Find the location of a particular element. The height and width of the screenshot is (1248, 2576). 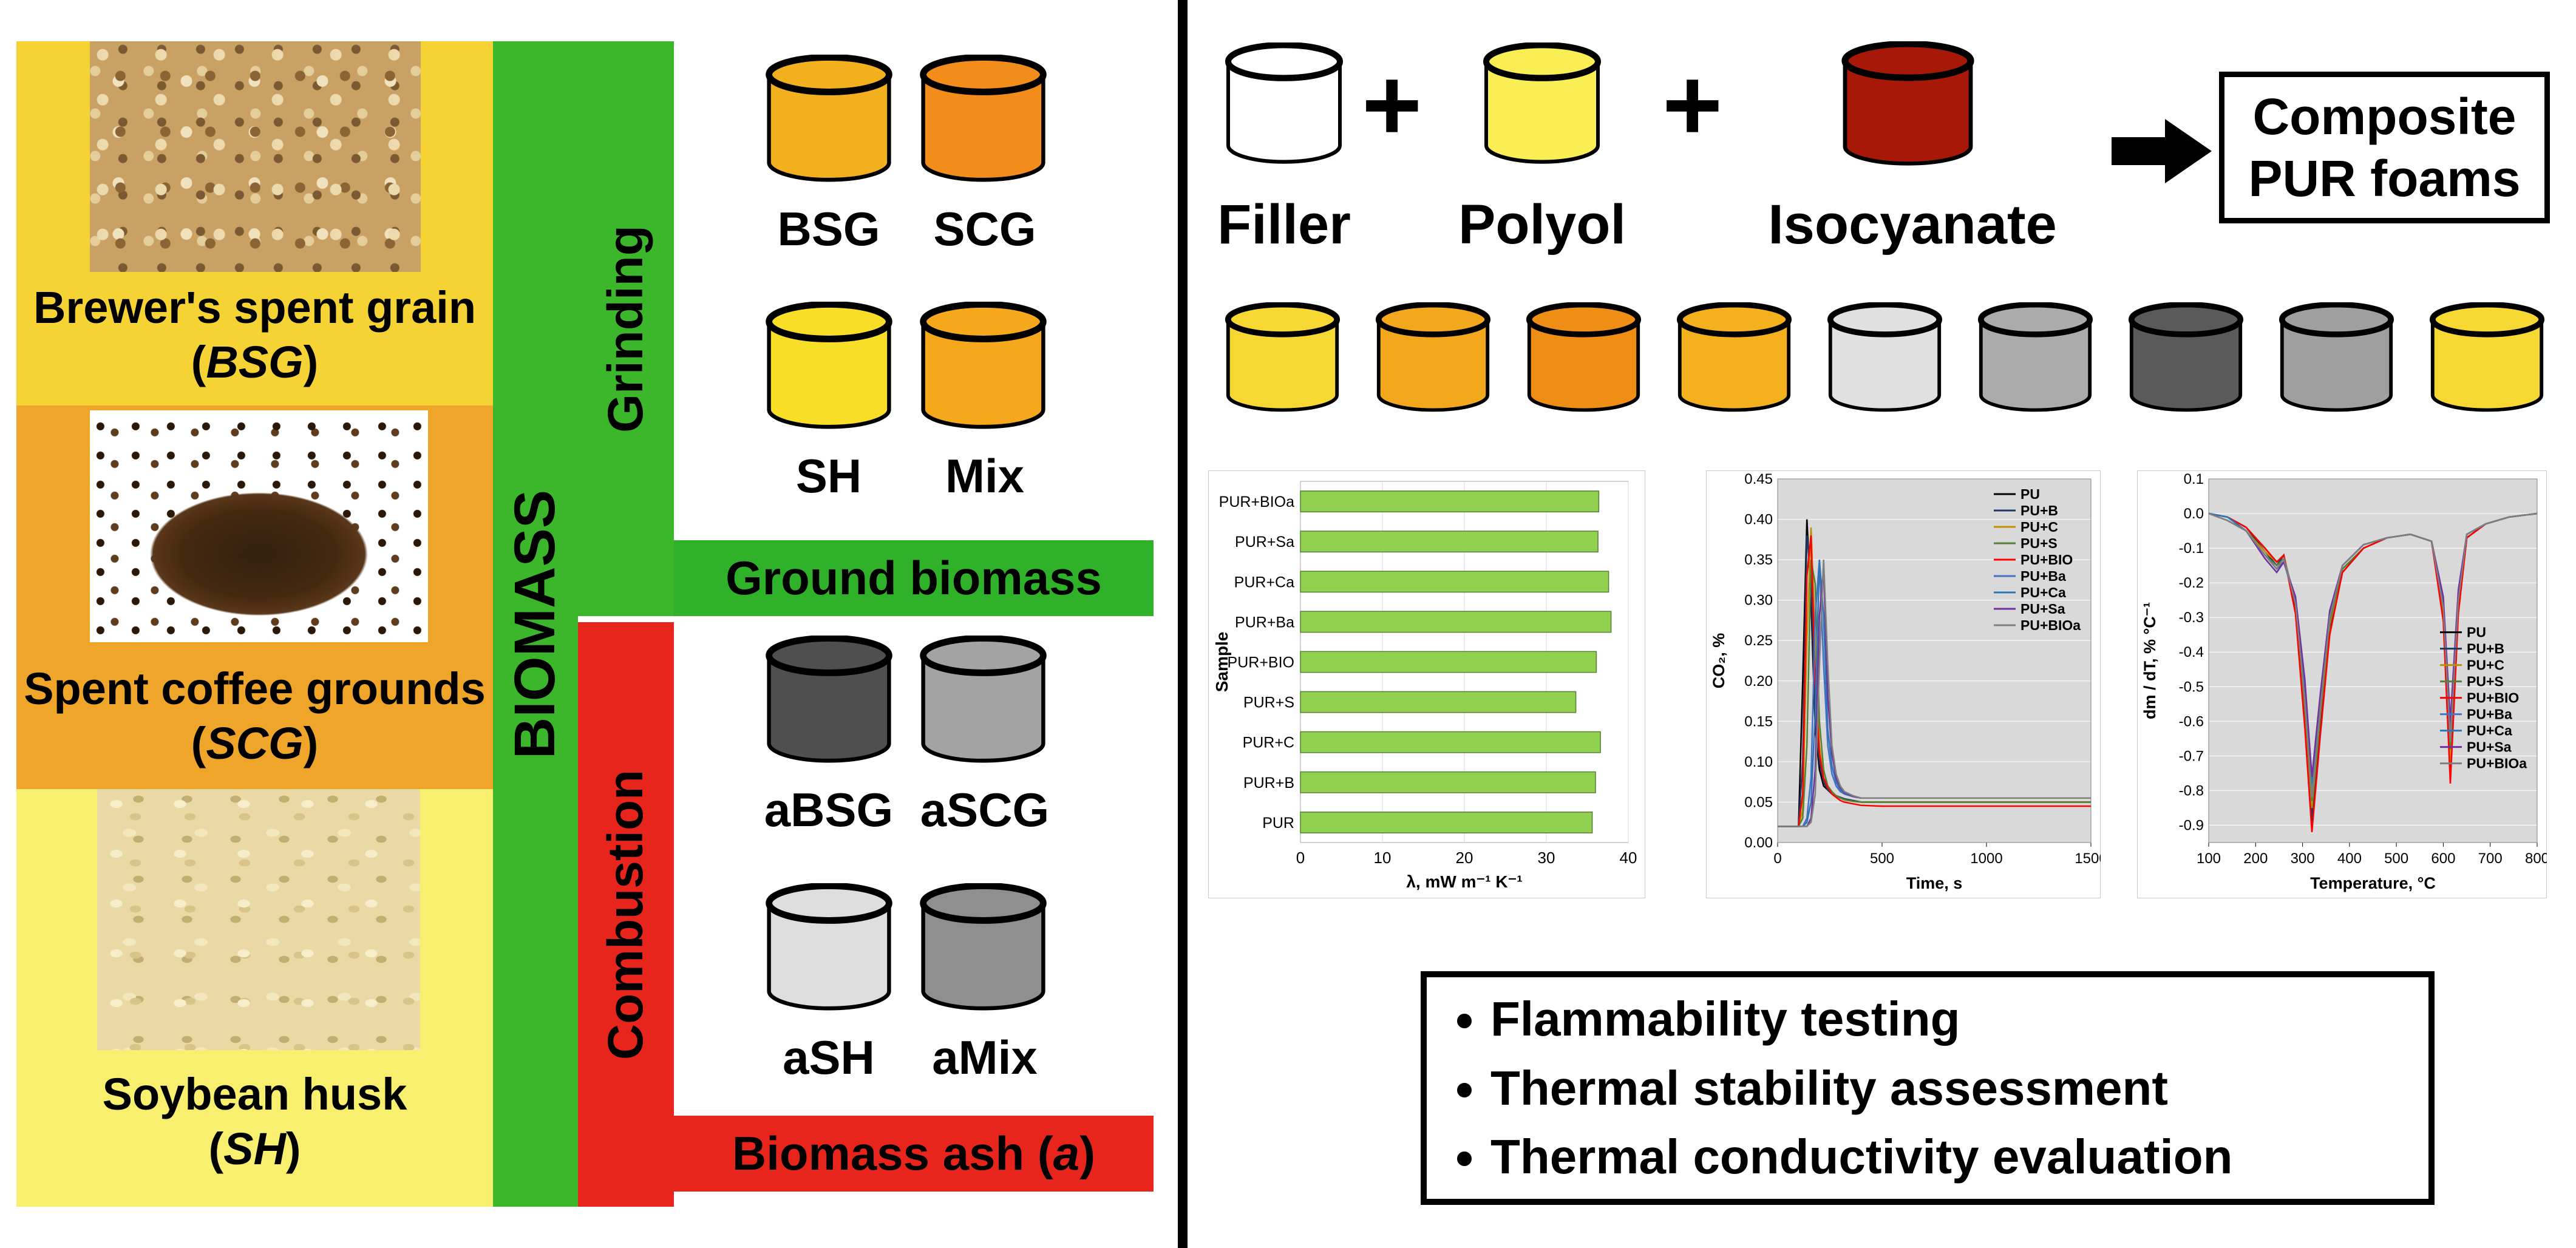

svg-text: 0.1 is located at coordinates (2194, 479).